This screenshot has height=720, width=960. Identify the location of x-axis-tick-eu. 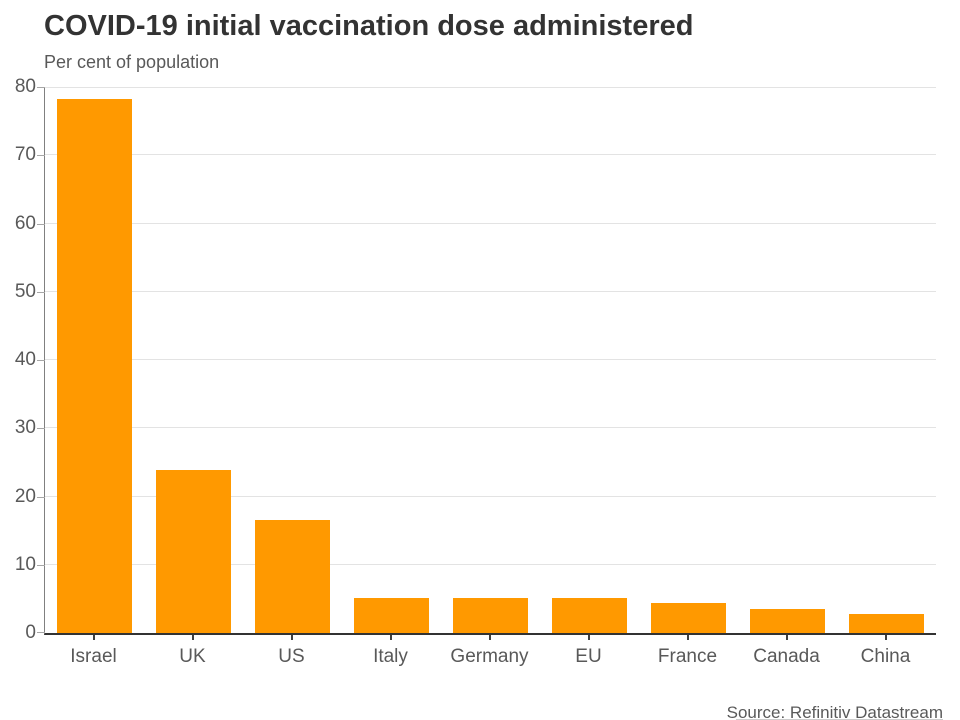
(588, 637).